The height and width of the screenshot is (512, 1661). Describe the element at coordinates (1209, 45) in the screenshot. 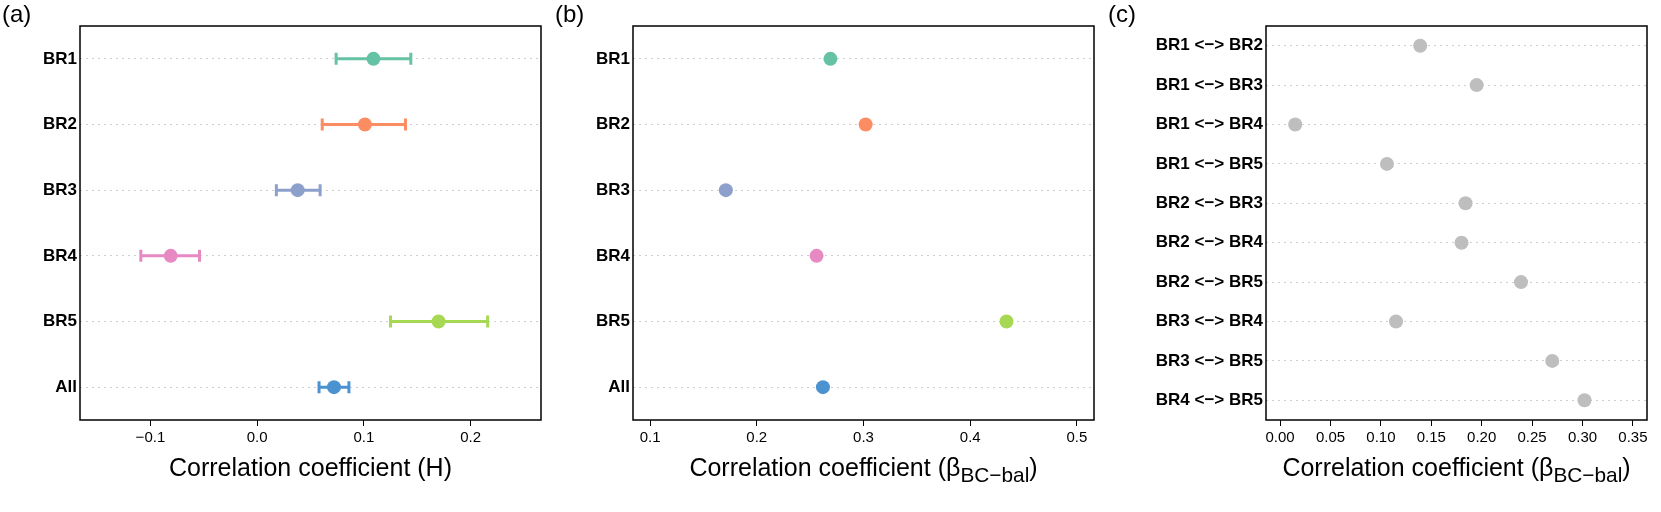

I see `y-tick-label: BR1 <−> BR2` at that location.